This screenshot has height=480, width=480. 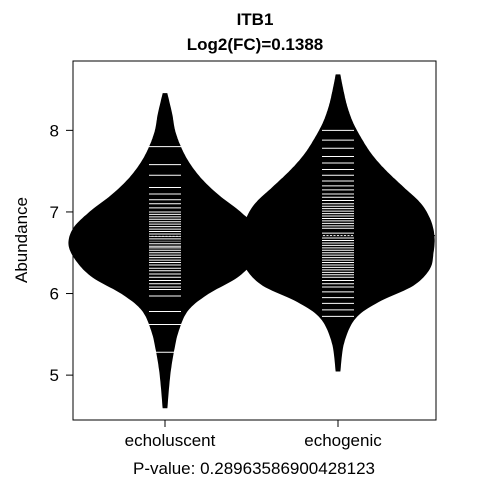 I want to click on p-value-label: P-value: 0.28963586900428123, so click(x=254, y=468).